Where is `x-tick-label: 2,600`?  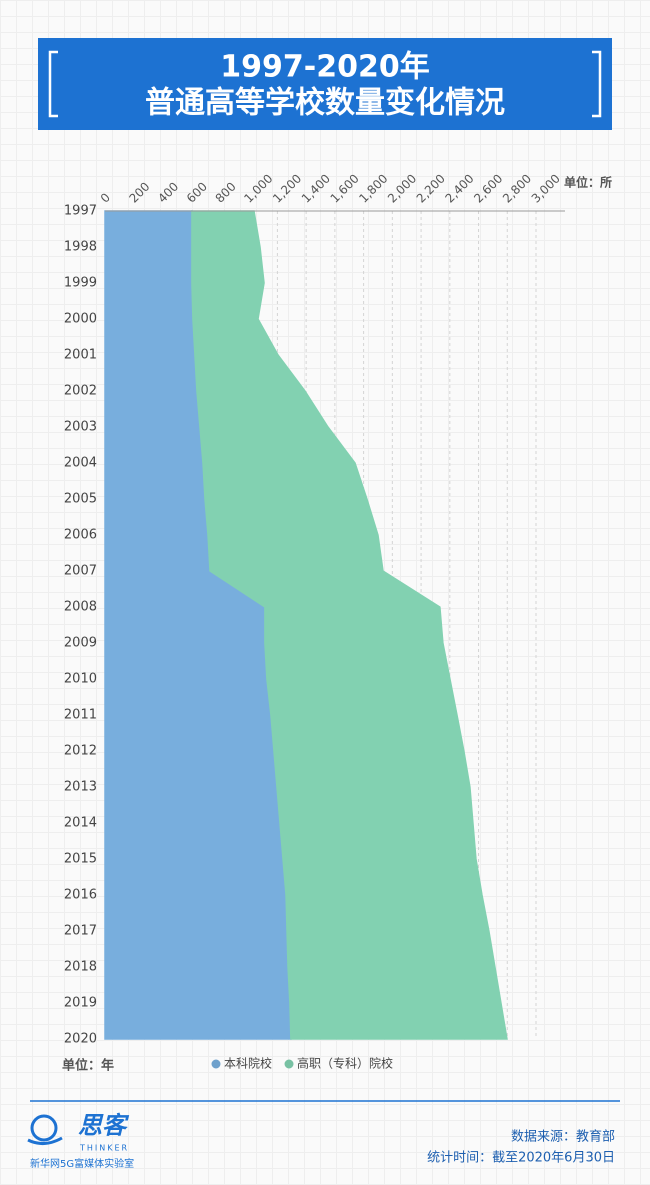 x-tick-label: 2,600 is located at coordinates (488, 188).